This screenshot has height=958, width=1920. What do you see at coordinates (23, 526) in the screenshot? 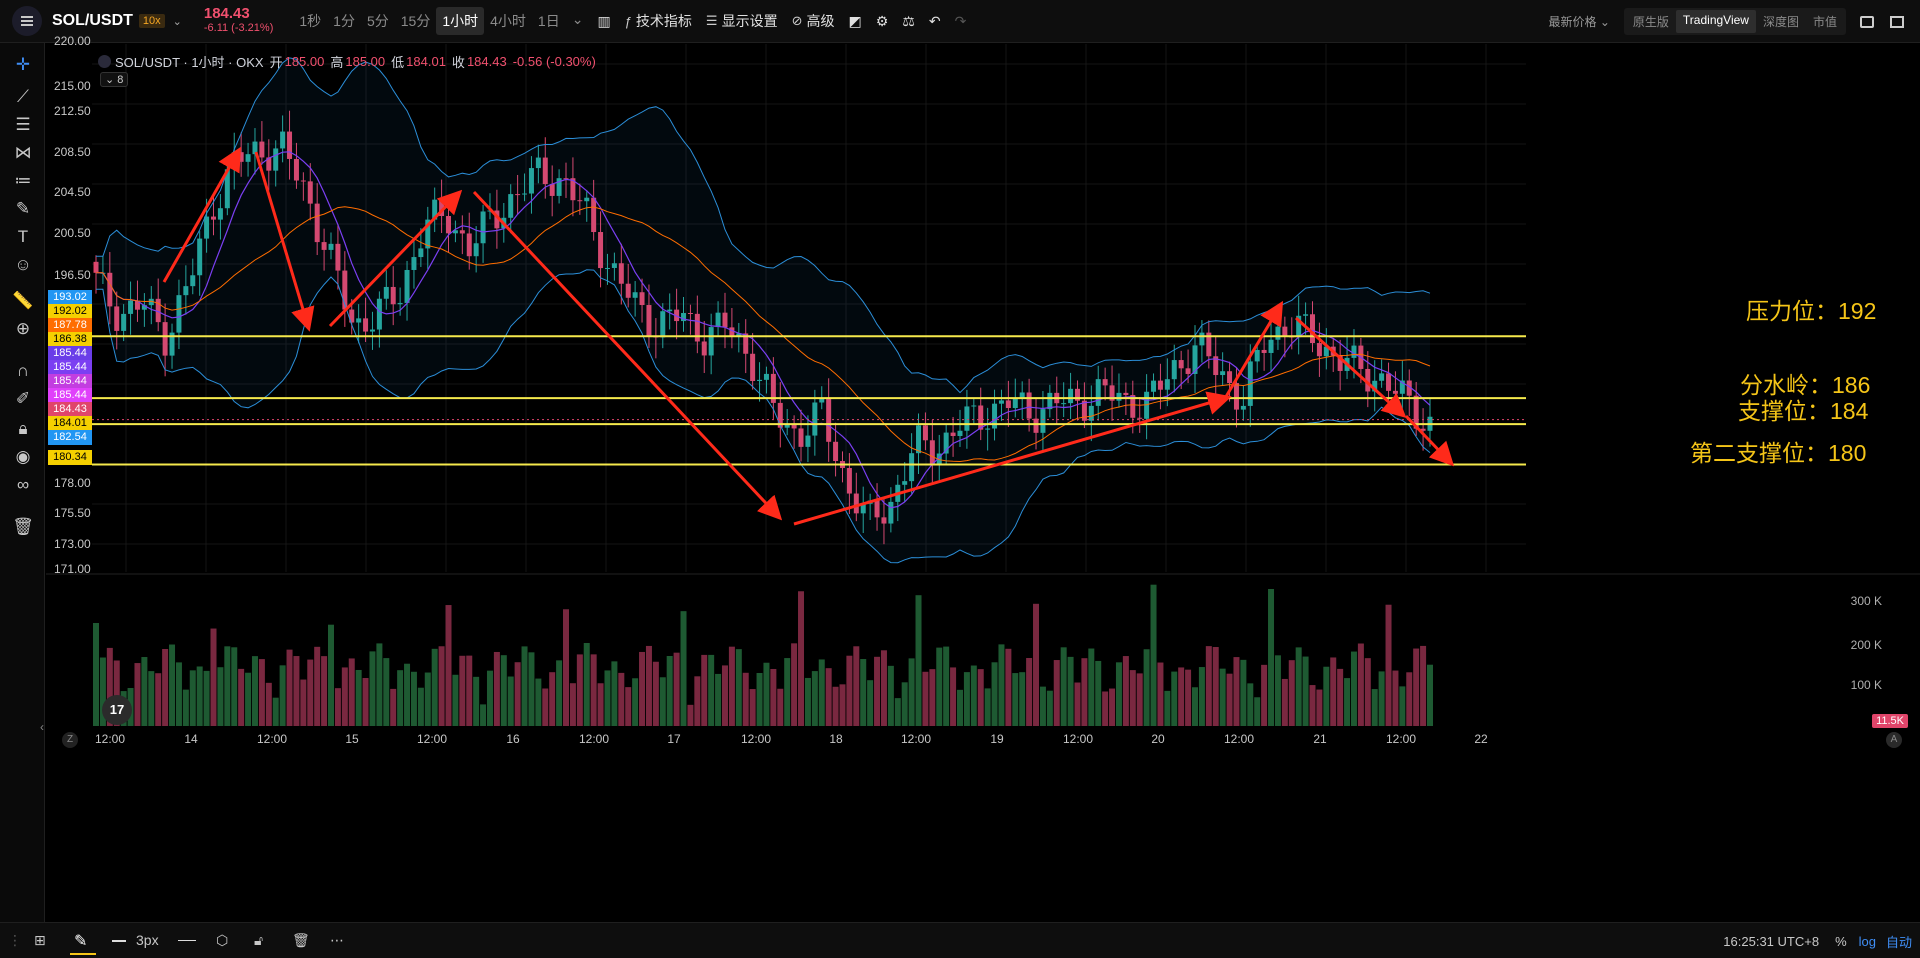
I see `trash-icon: 🗑︎` at bounding box center [23, 526].